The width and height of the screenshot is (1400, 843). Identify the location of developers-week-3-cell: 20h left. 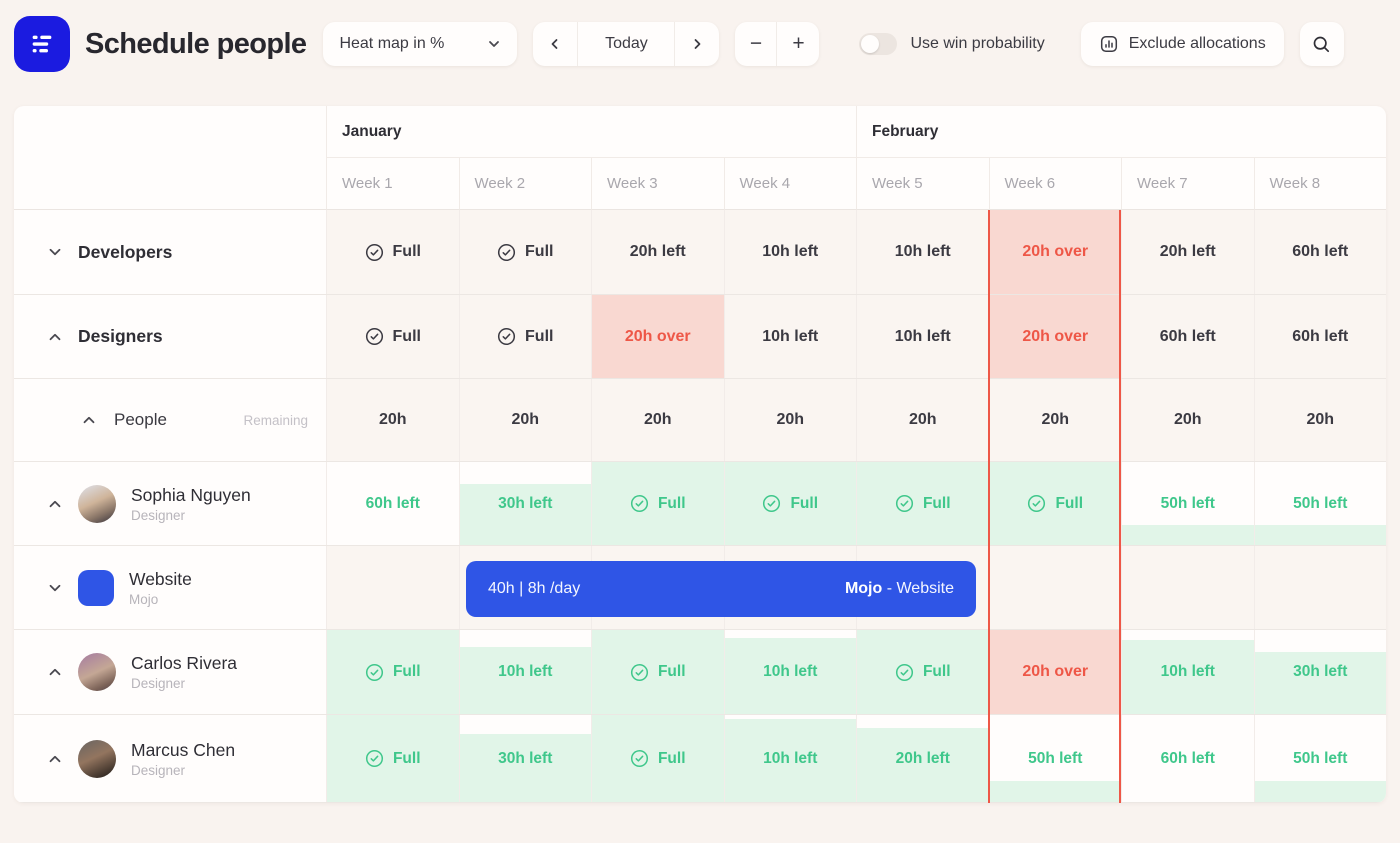
(657, 252).